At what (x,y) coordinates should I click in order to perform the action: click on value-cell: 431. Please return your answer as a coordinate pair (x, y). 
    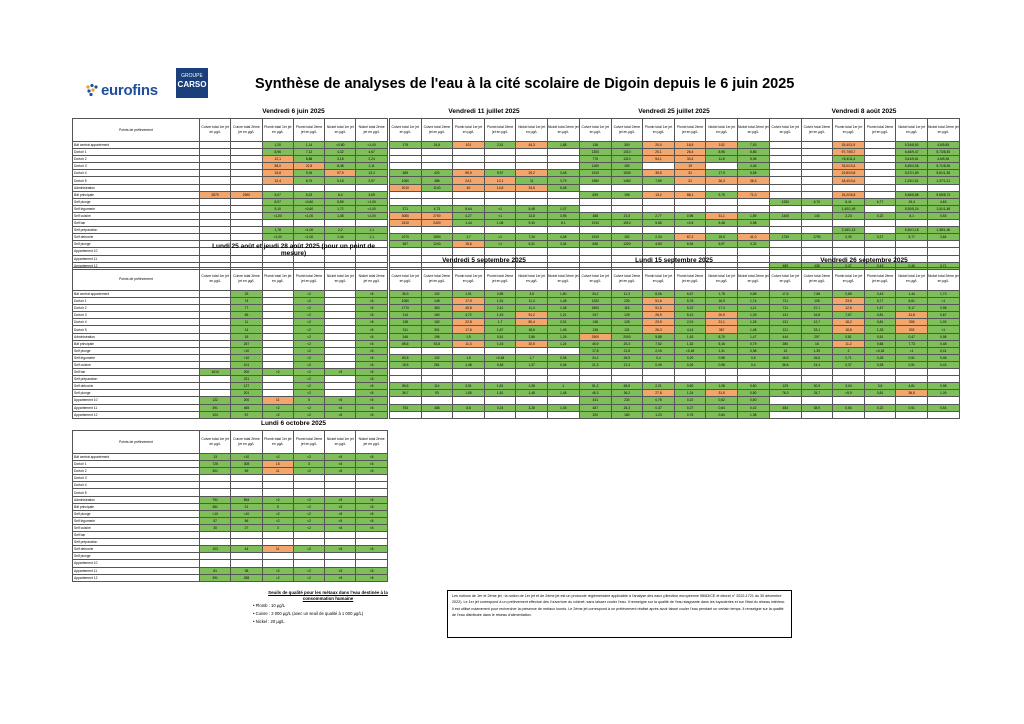
    Looking at the image, I should click on (595, 400).